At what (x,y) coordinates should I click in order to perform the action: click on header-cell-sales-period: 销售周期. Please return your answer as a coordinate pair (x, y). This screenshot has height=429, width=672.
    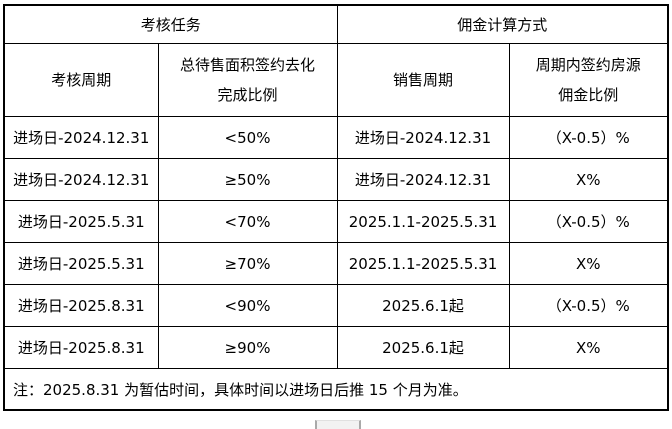
    Looking at the image, I should click on (423, 80).